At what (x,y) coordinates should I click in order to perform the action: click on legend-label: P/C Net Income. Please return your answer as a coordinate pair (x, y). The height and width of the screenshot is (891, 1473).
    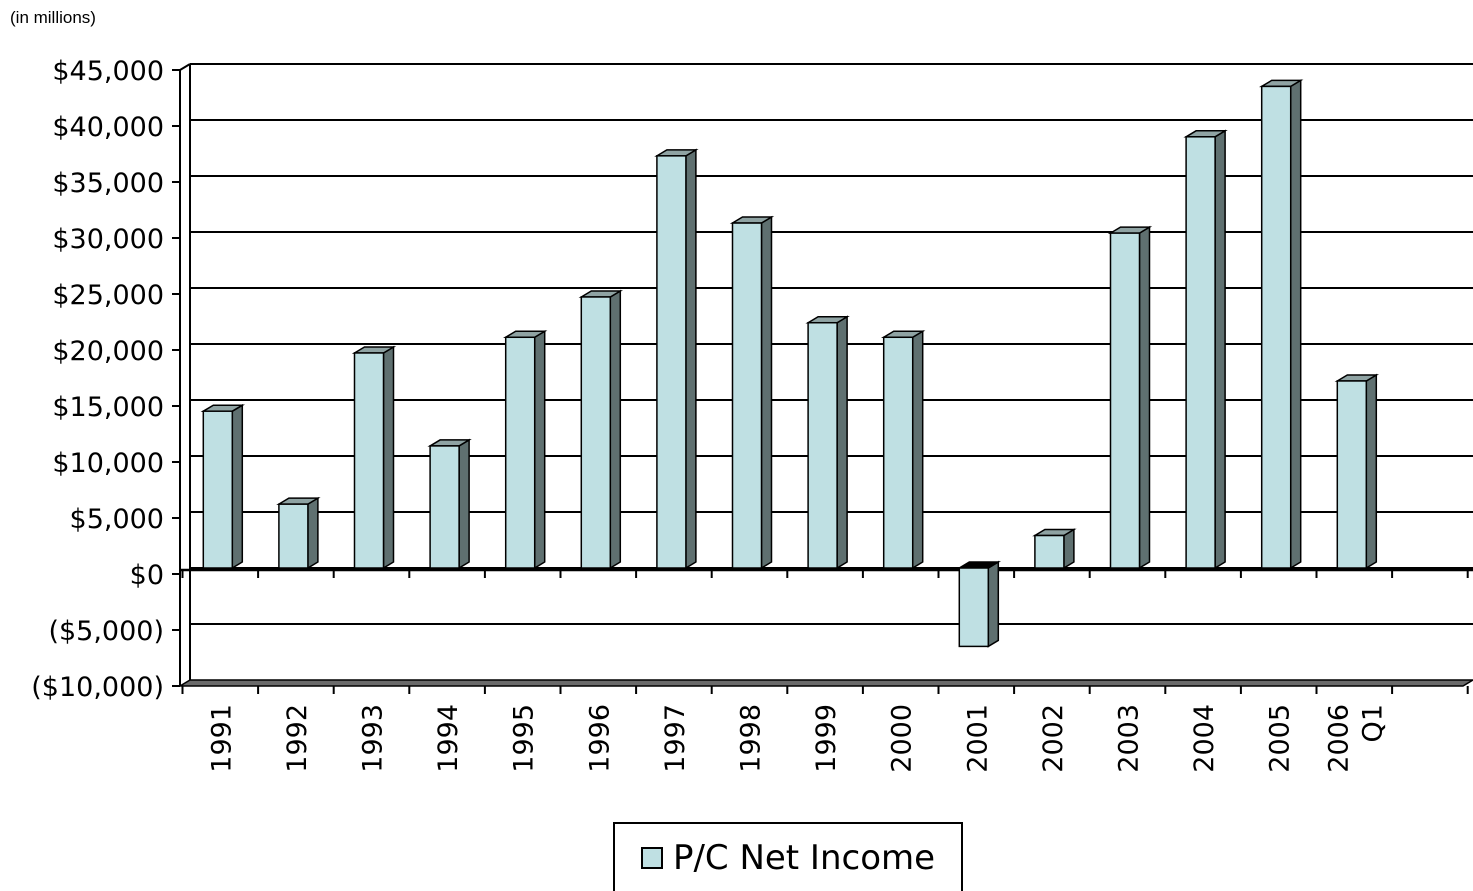
    Looking at the image, I should click on (804, 857).